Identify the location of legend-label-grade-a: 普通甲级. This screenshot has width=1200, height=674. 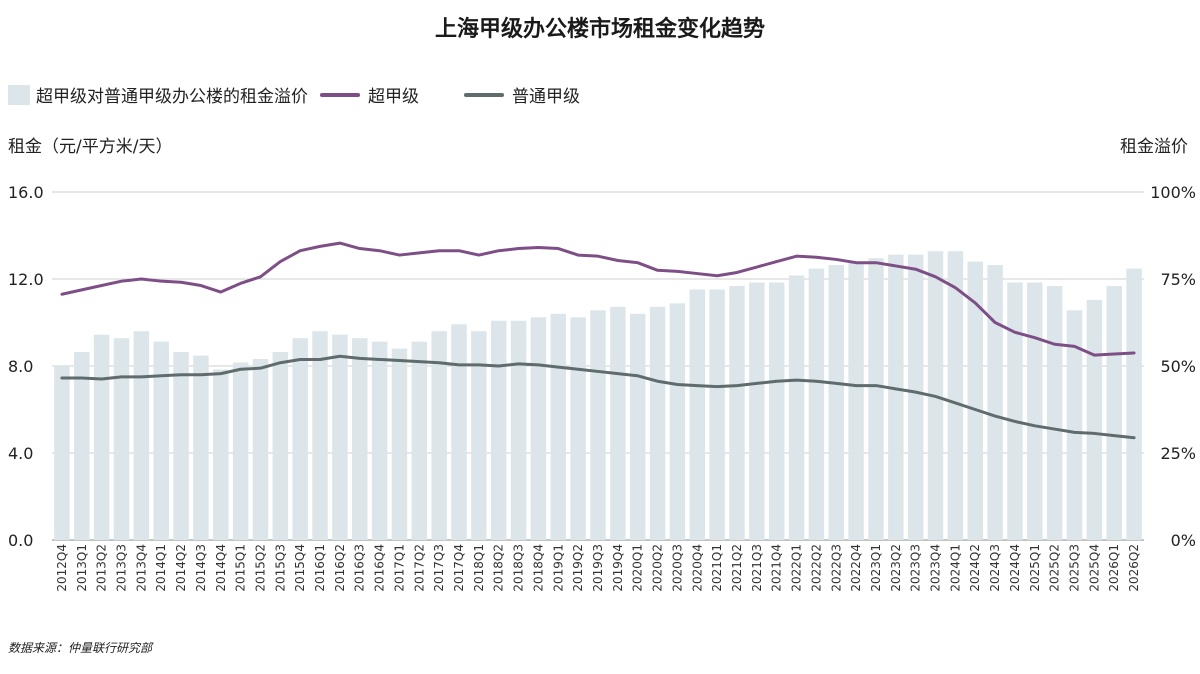
(546, 97).